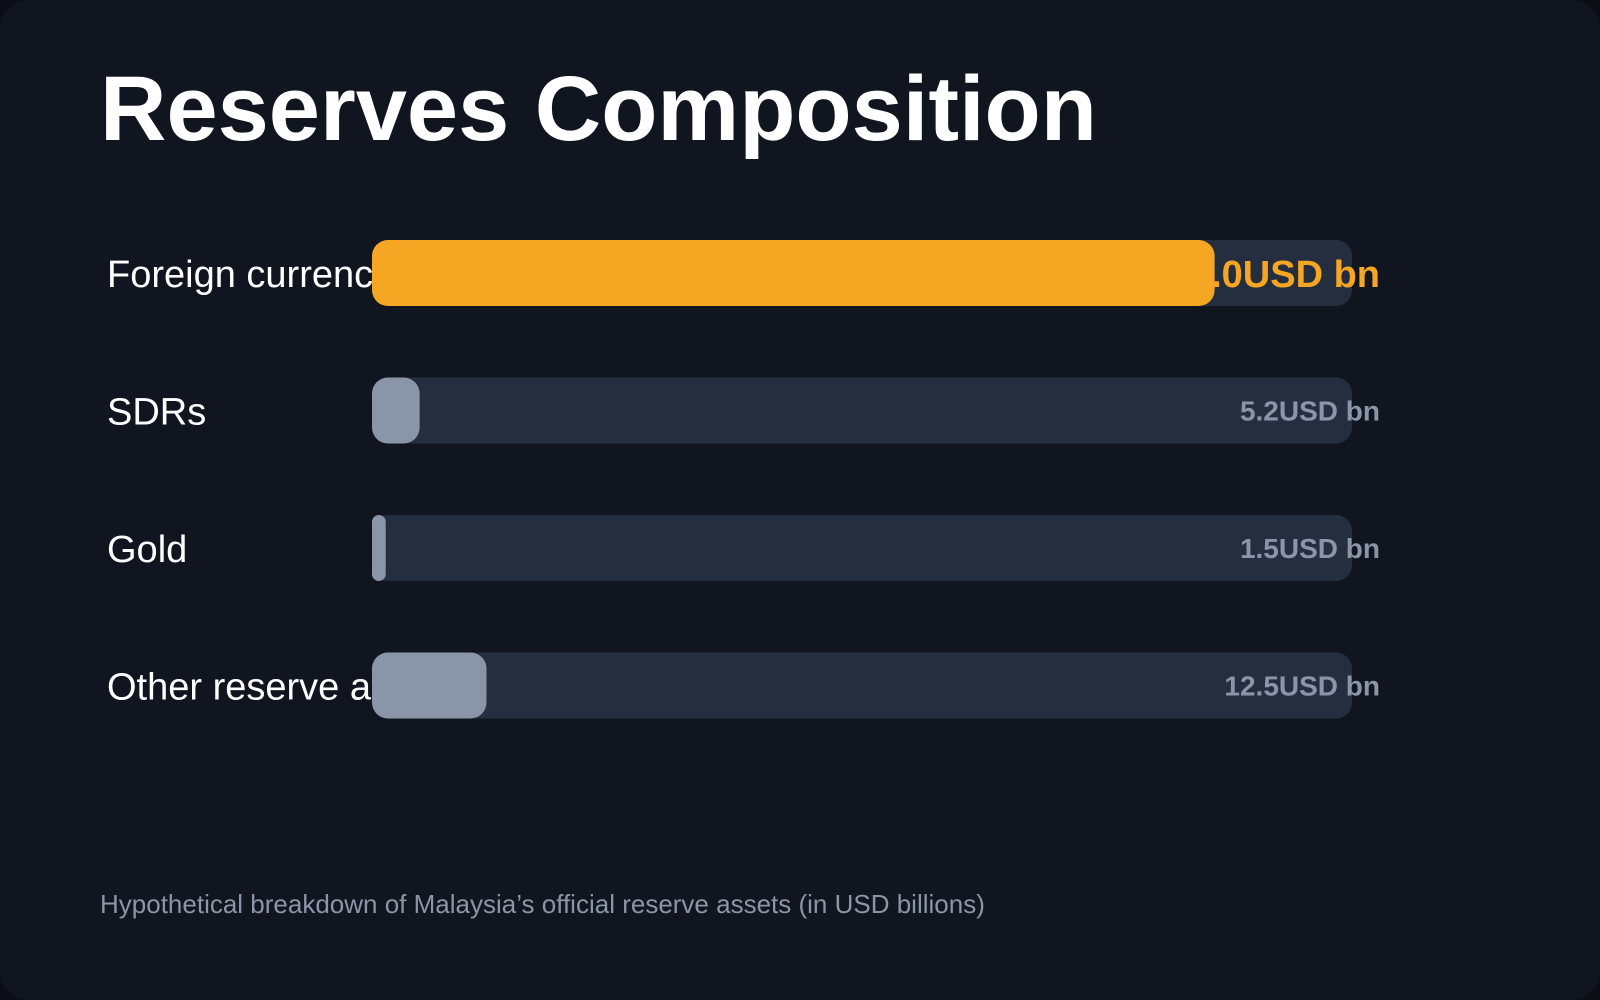 The height and width of the screenshot is (1000, 1600). I want to click on value-number: 1.5, so click(1259, 548).